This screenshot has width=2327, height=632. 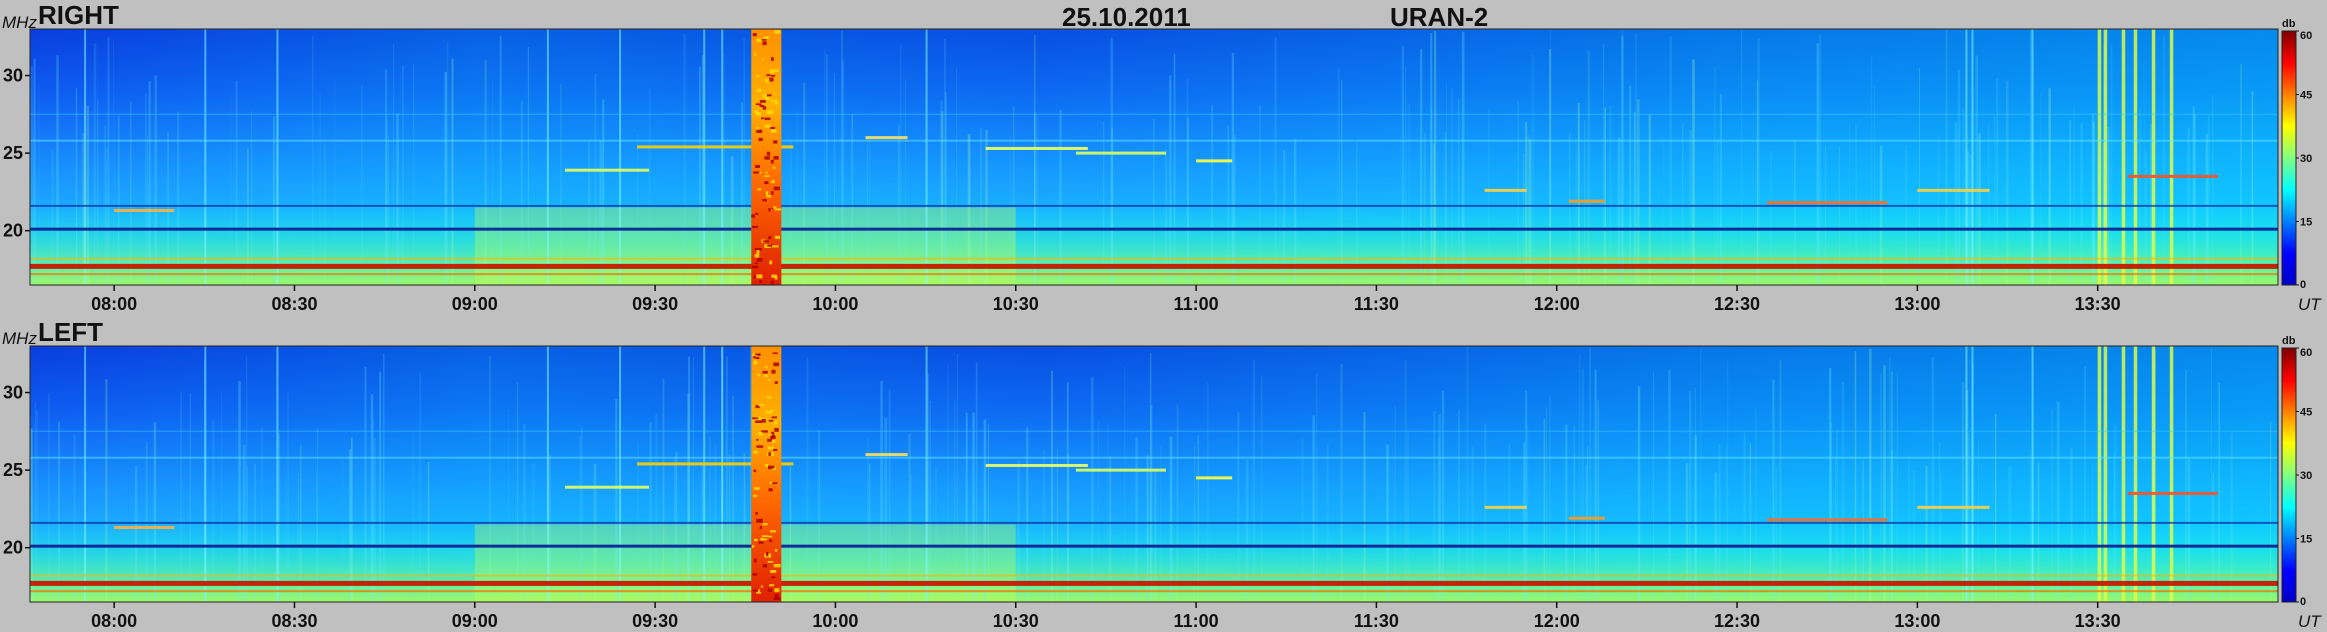 I want to click on x-tick-label: 09:00, so click(x=475, y=621).